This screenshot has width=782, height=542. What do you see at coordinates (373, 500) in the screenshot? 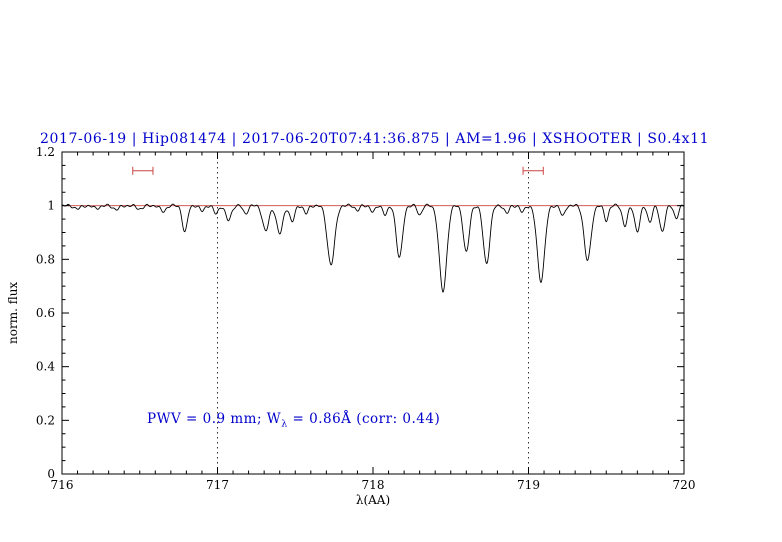
I see `x-axis-label: λ(AA)` at bounding box center [373, 500].